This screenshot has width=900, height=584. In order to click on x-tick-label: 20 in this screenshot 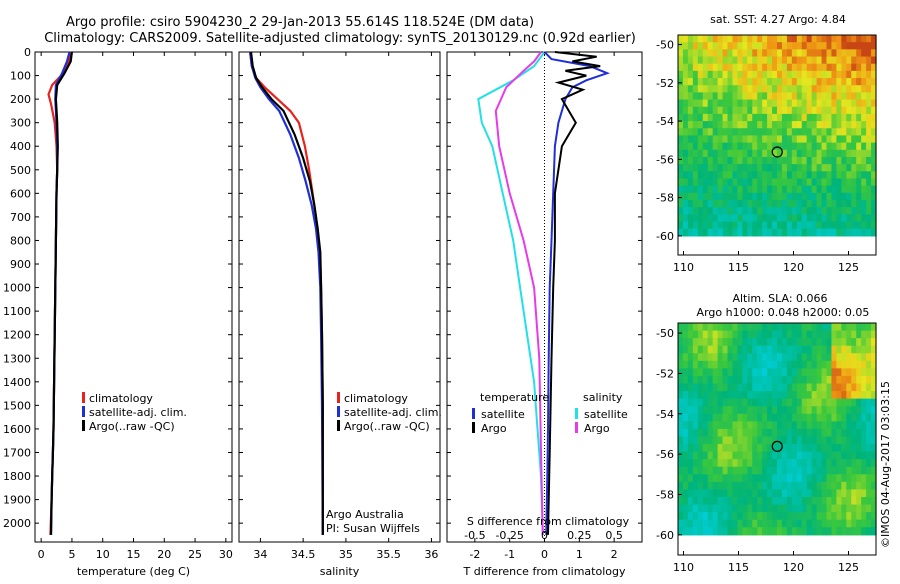, I will do `click(164, 554)`.